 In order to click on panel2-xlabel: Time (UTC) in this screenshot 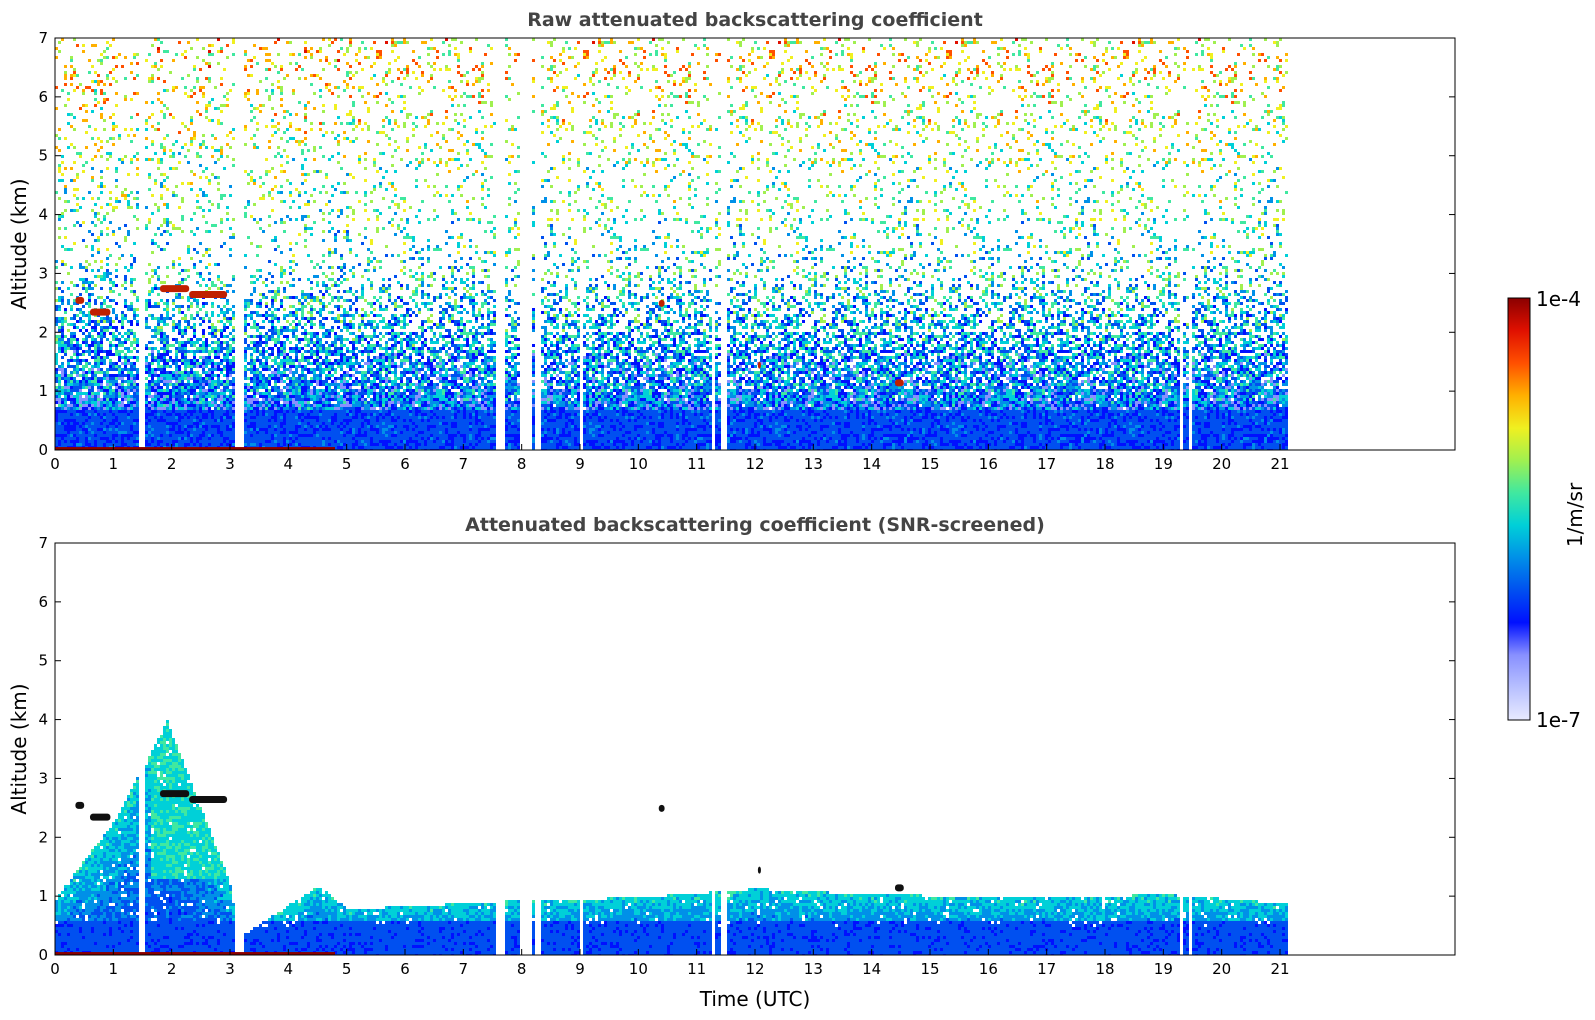, I will do `click(755, 999)`.